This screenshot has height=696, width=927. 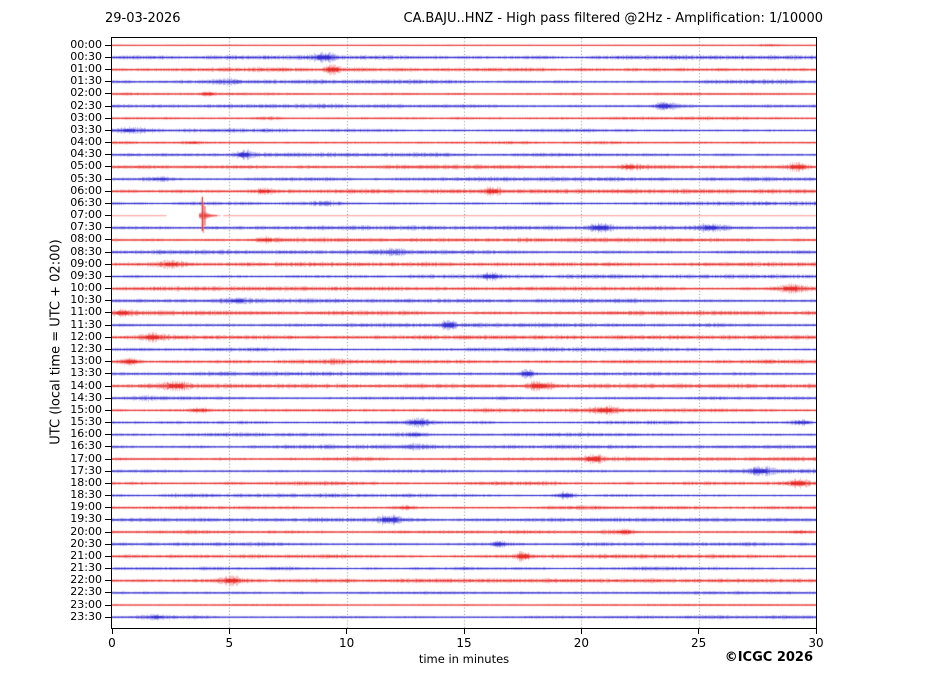 What do you see at coordinates (86, 81) in the screenshot?
I see `row-label: 01:30` at bounding box center [86, 81].